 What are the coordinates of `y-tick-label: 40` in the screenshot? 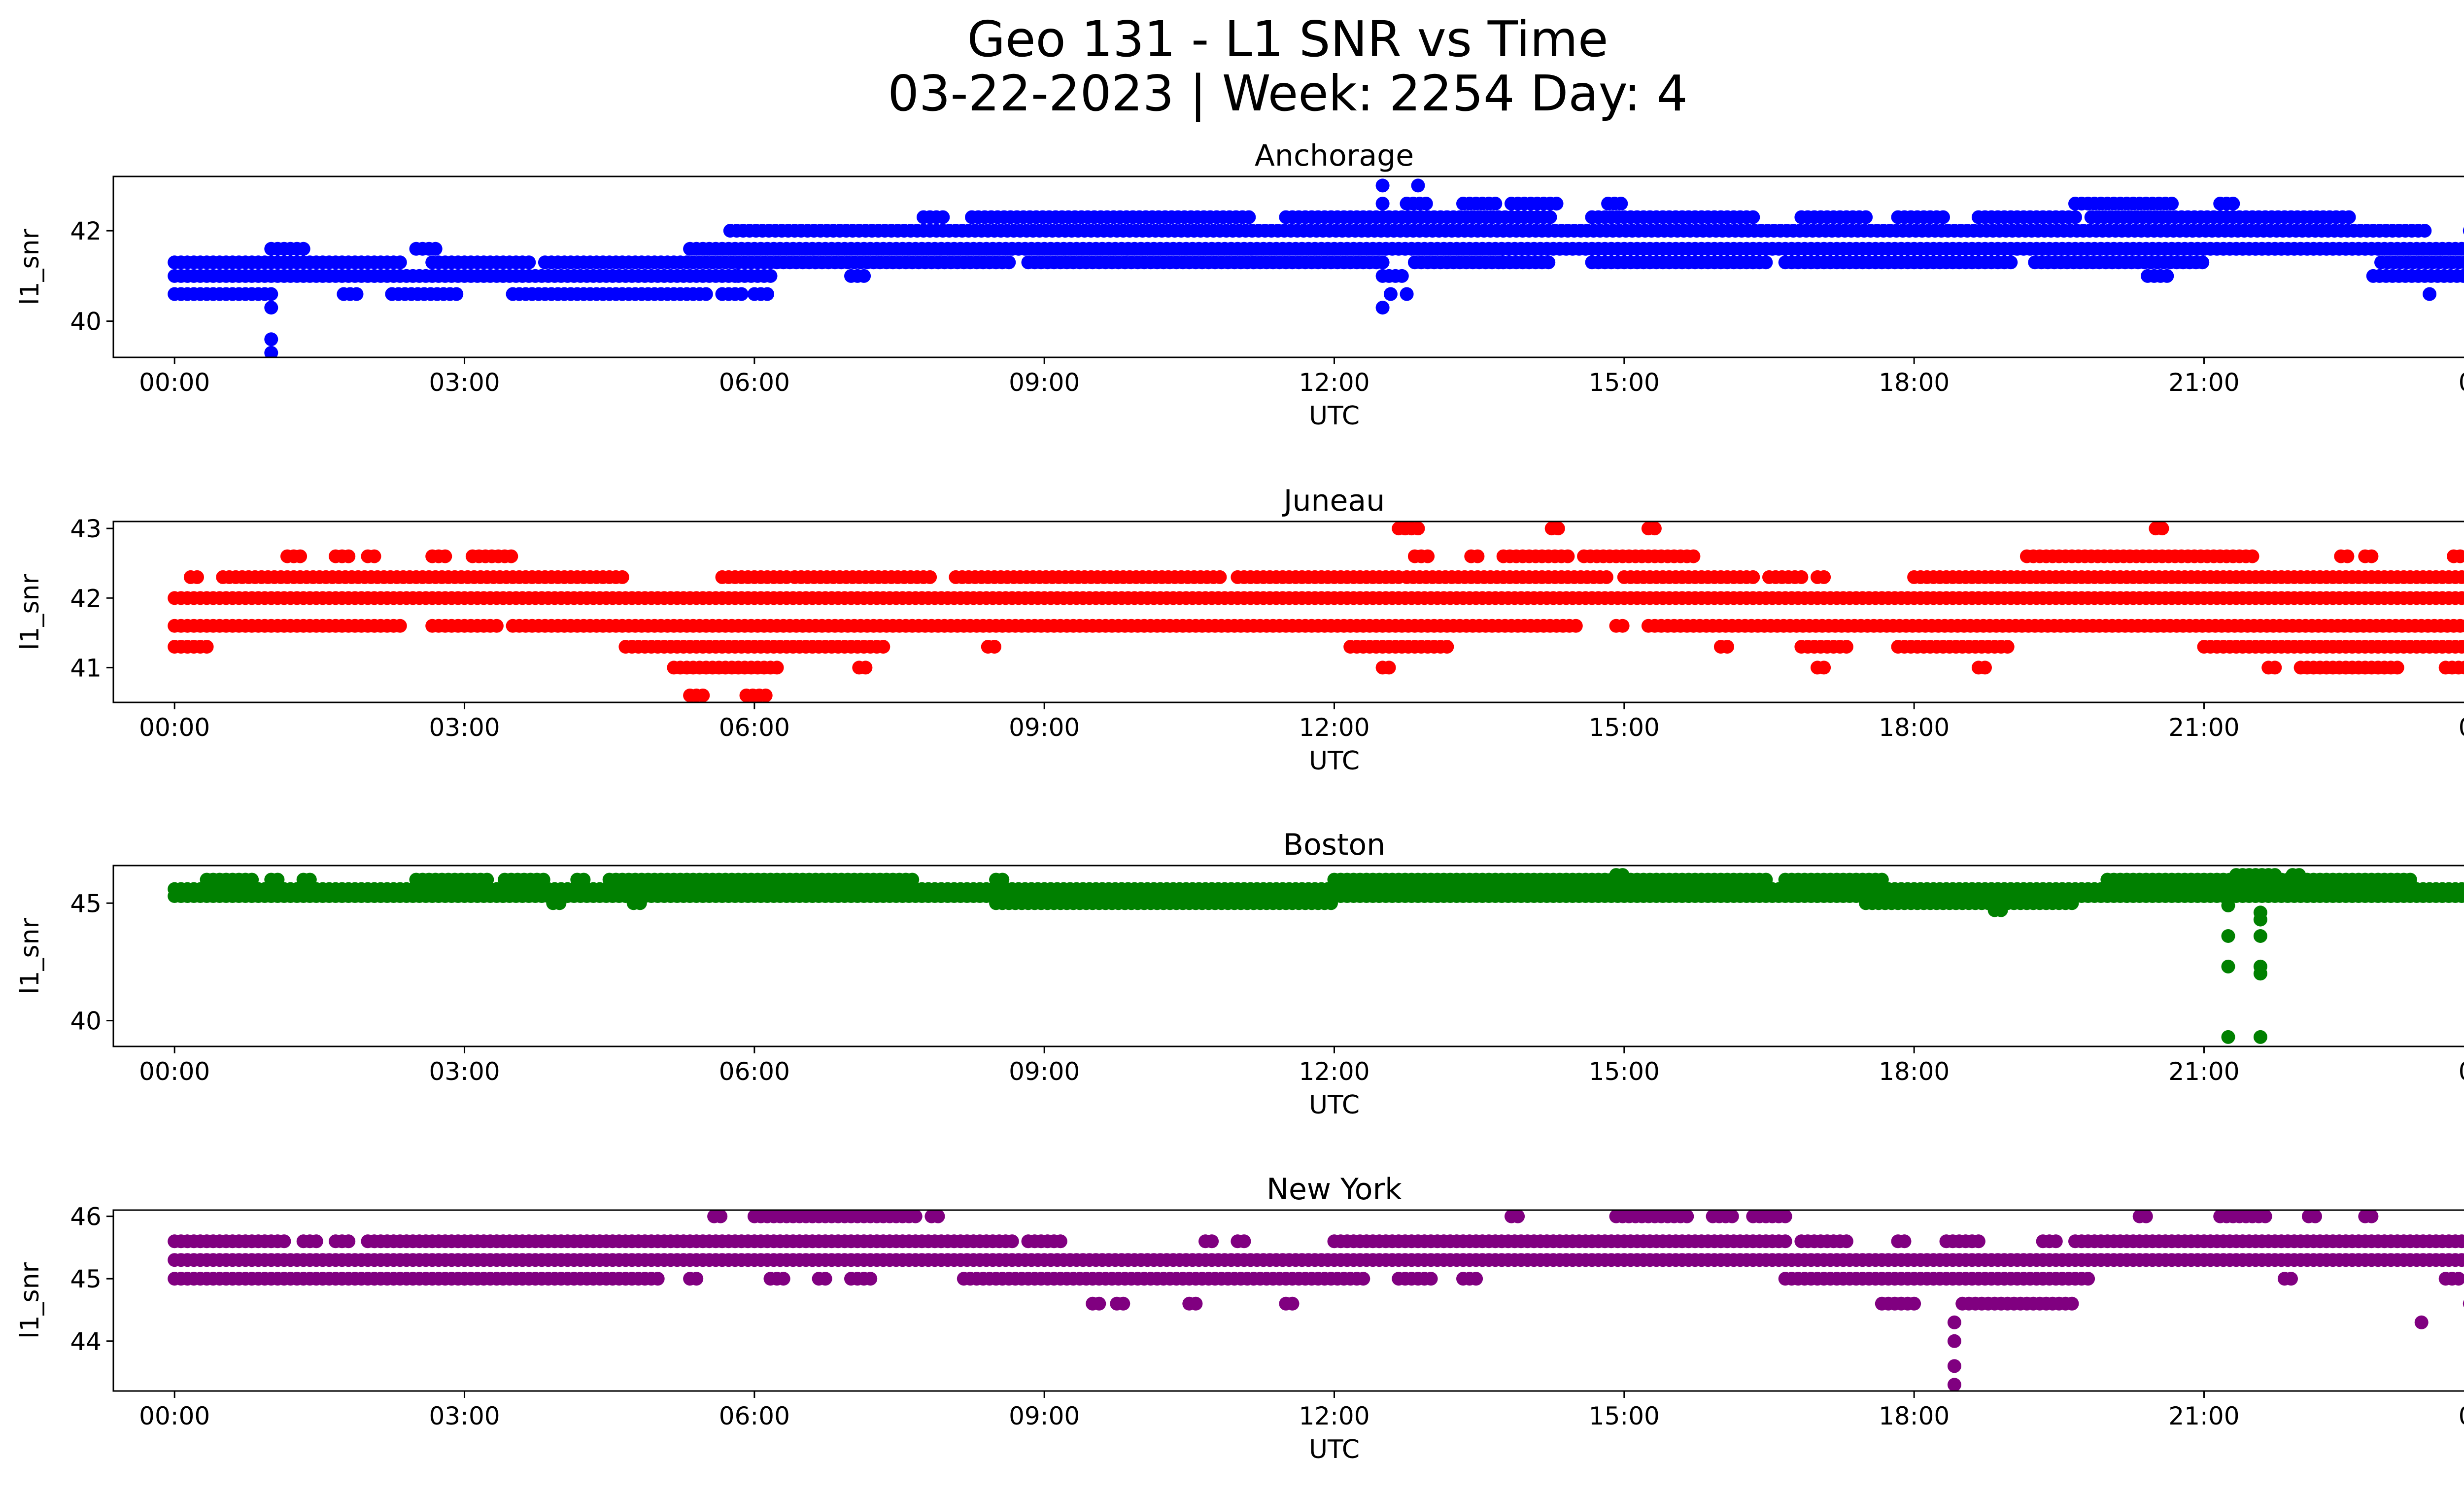 It's located at (86, 322).